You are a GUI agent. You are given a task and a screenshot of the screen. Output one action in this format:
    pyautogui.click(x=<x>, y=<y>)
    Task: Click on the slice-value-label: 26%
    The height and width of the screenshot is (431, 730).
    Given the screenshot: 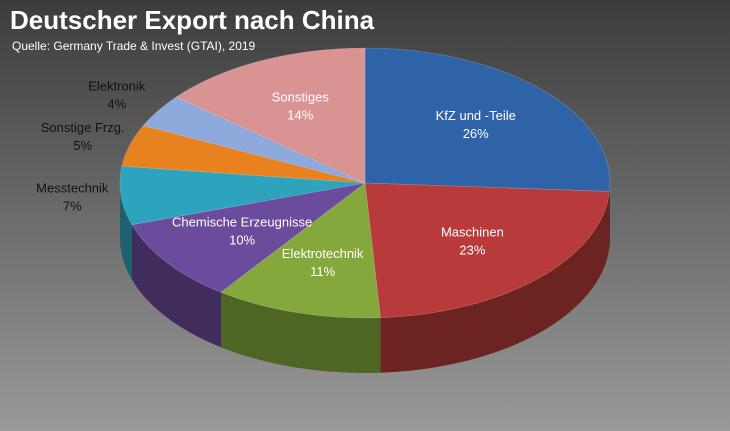 What is the action you would take?
    pyautogui.click(x=476, y=133)
    